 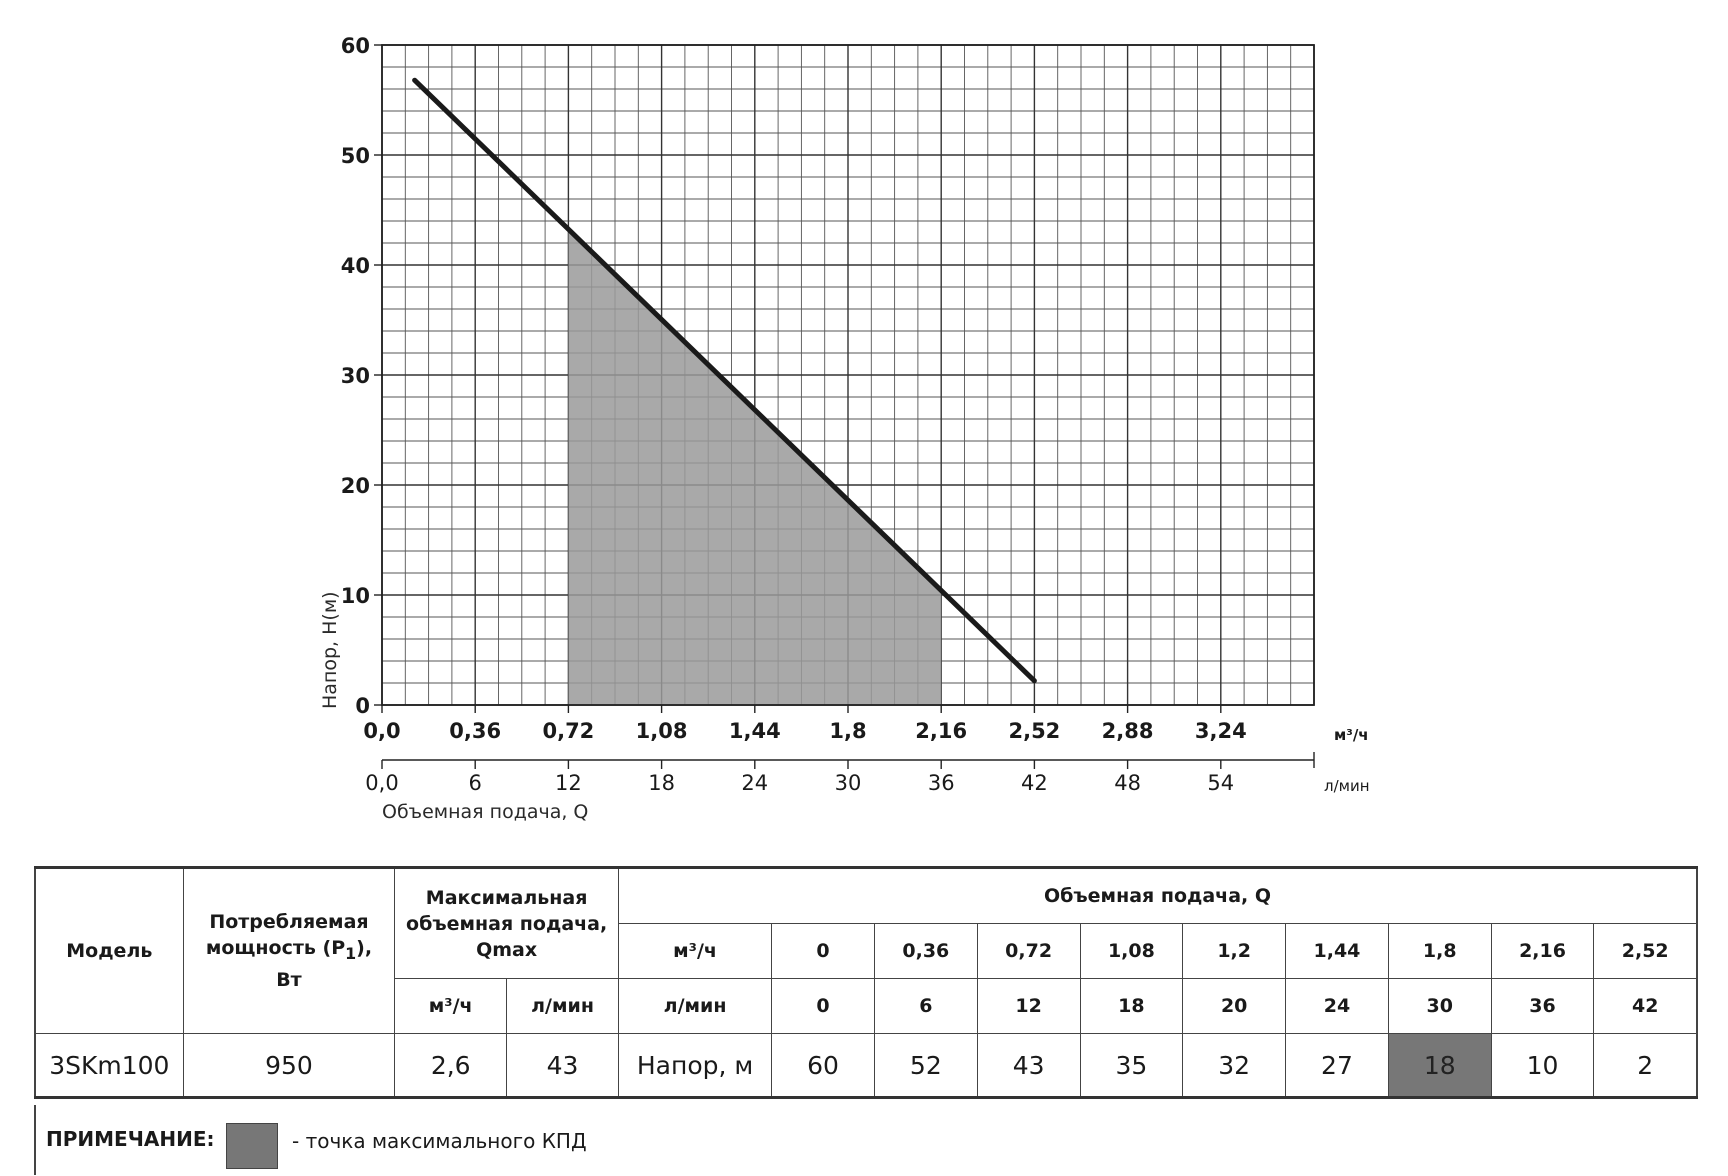 I want to click on x-secondary-unit: л/мин, so click(x=1347, y=786).